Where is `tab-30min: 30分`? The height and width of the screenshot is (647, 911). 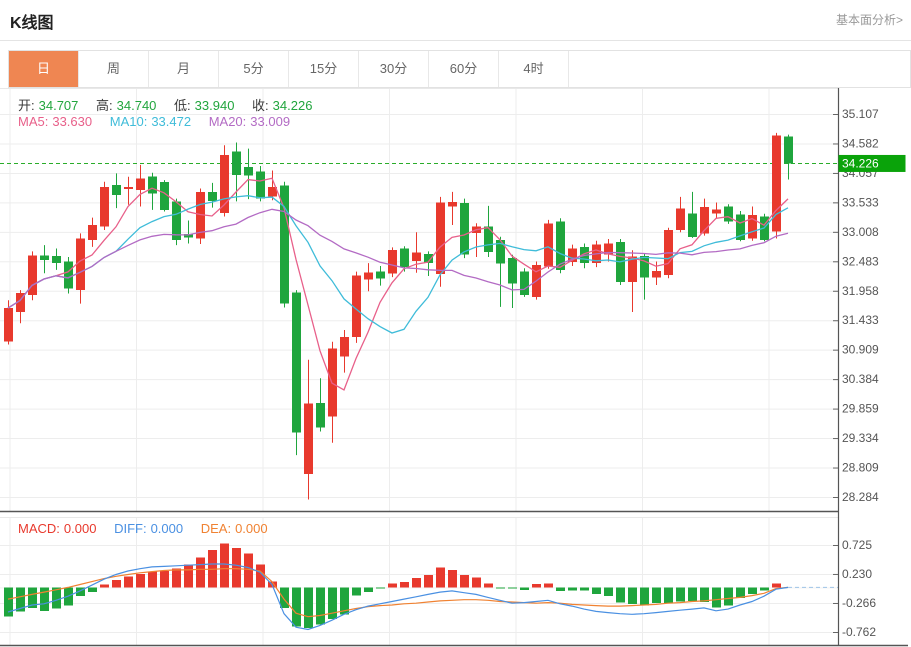 tab-30min: 30分 is located at coordinates (394, 69).